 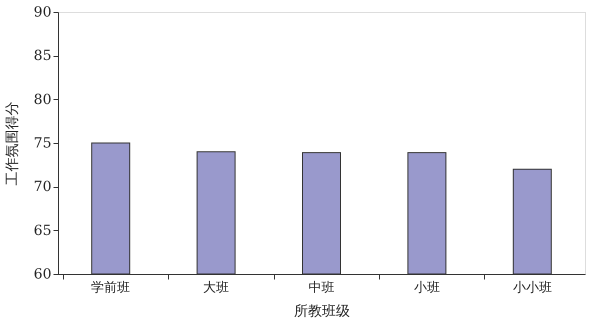 What do you see at coordinates (322, 312) in the screenshot?
I see `x-axis-title: 所教班级` at bounding box center [322, 312].